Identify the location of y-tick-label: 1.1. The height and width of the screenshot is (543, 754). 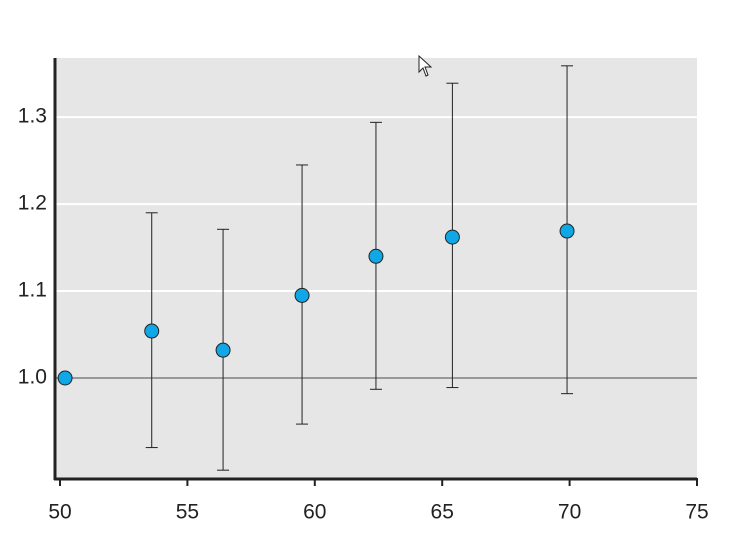
(32, 290).